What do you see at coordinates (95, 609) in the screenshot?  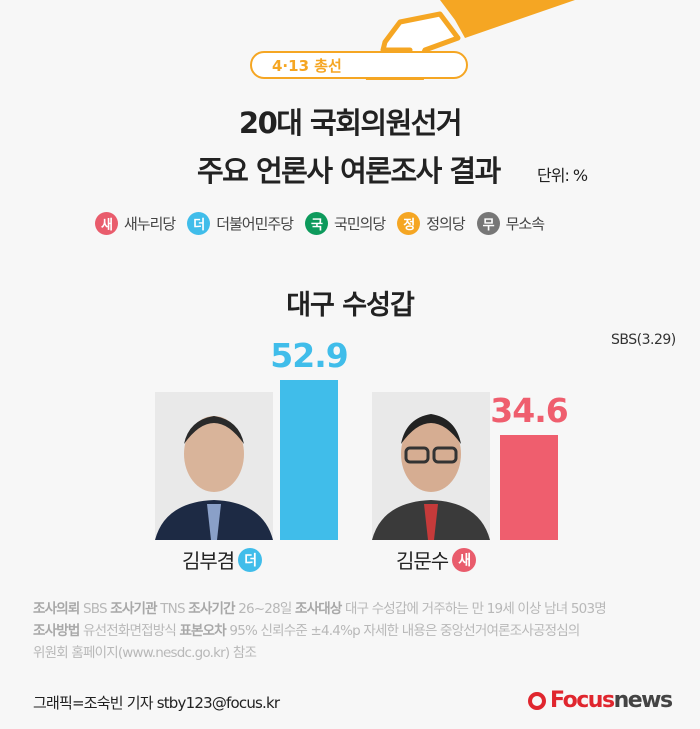 I see `notes-segment: SBS` at bounding box center [95, 609].